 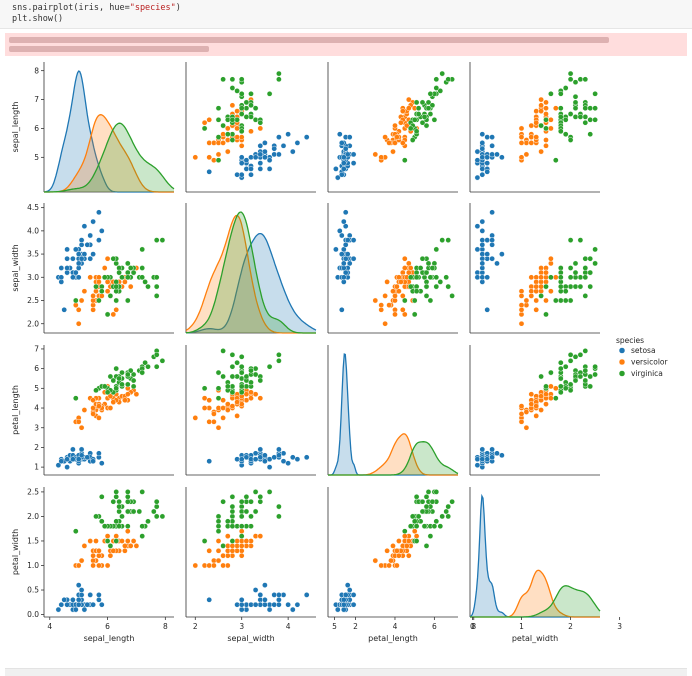 What do you see at coordinates (622, 362) in the screenshot?
I see `legend-marker-versicolor` at bounding box center [622, 362].